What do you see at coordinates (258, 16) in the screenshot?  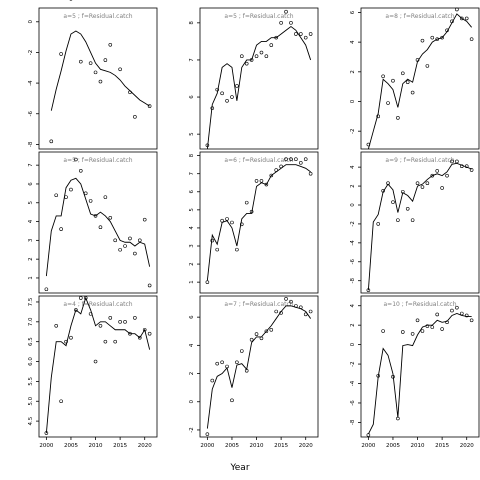 I see `panel-title: a=5 ; f=Residual.catch` at bounding box center [258, 16].